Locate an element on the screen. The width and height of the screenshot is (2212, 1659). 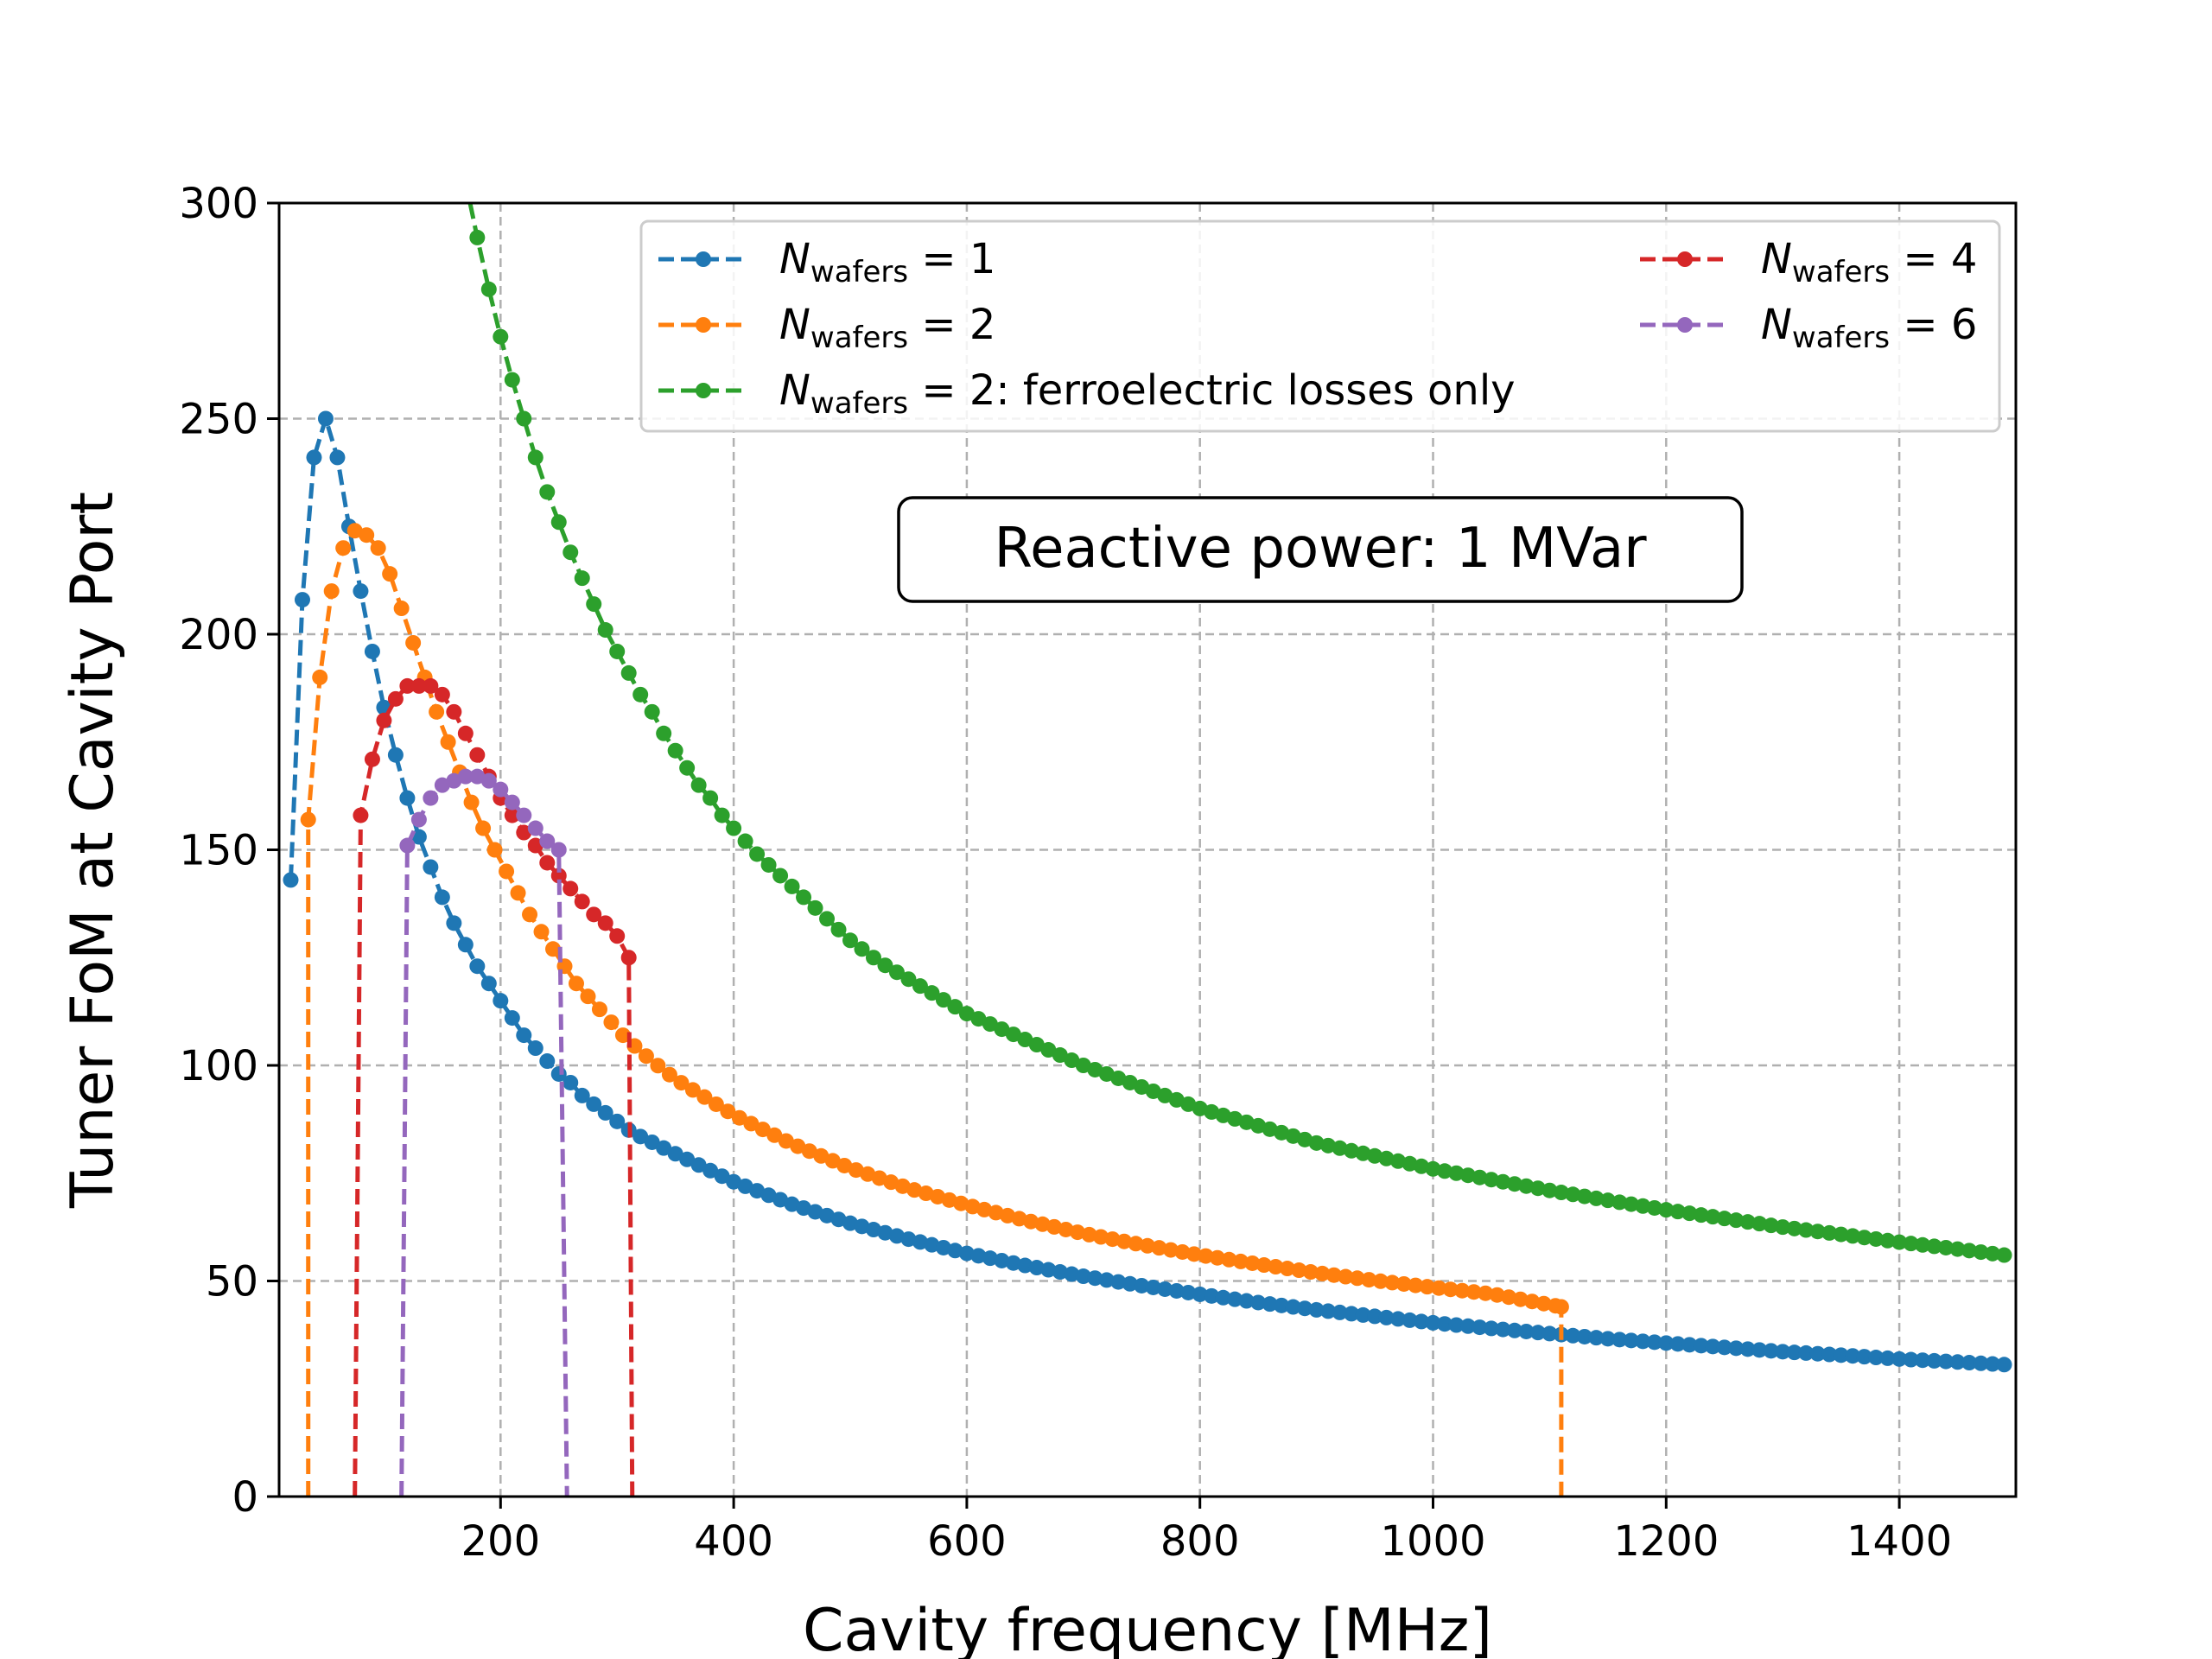
y-tick-label: 50 is located at coordinates (232, 1282).